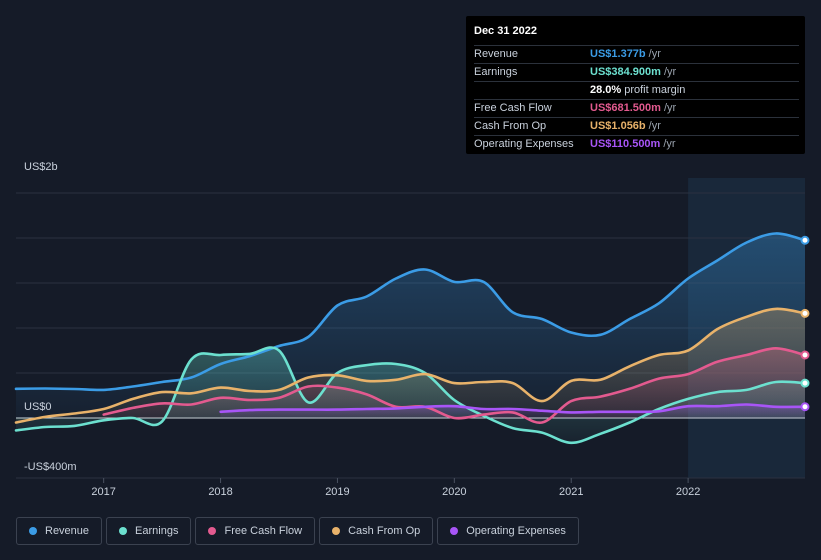  I want to click on tooltip-row: Free Cash Flow US$681.500m/yr, so click(636, 108).